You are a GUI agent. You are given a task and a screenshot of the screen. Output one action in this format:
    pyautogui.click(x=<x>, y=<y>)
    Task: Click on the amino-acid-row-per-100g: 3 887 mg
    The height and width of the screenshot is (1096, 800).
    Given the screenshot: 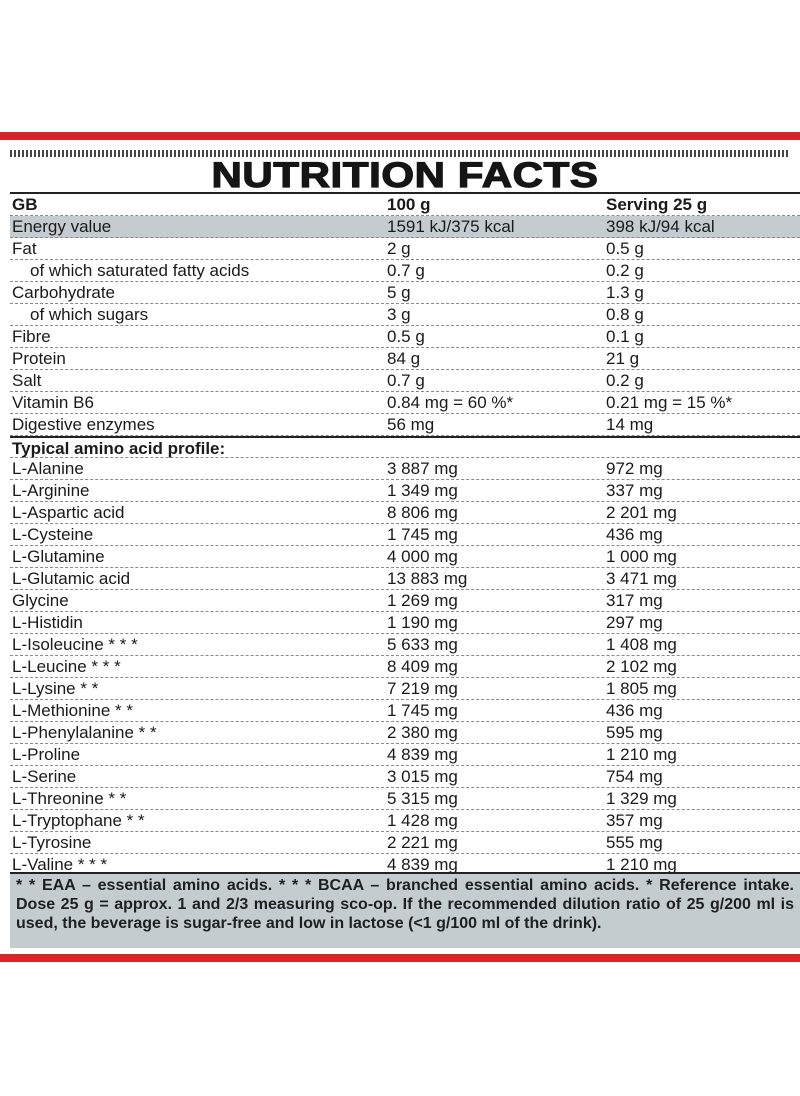 What is the action you would take?
    pyautogui.click(x=422, y=468)
    